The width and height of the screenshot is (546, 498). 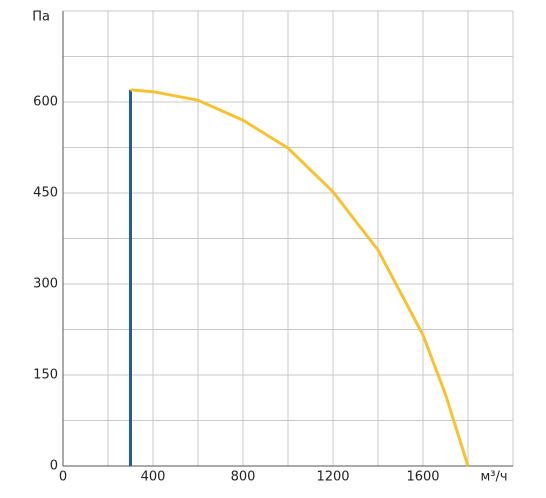 What do you see at coordinates (493, 477) in the screenshot?
I see `x-axis-label: м³/ч` at bounding box center [493, 477].